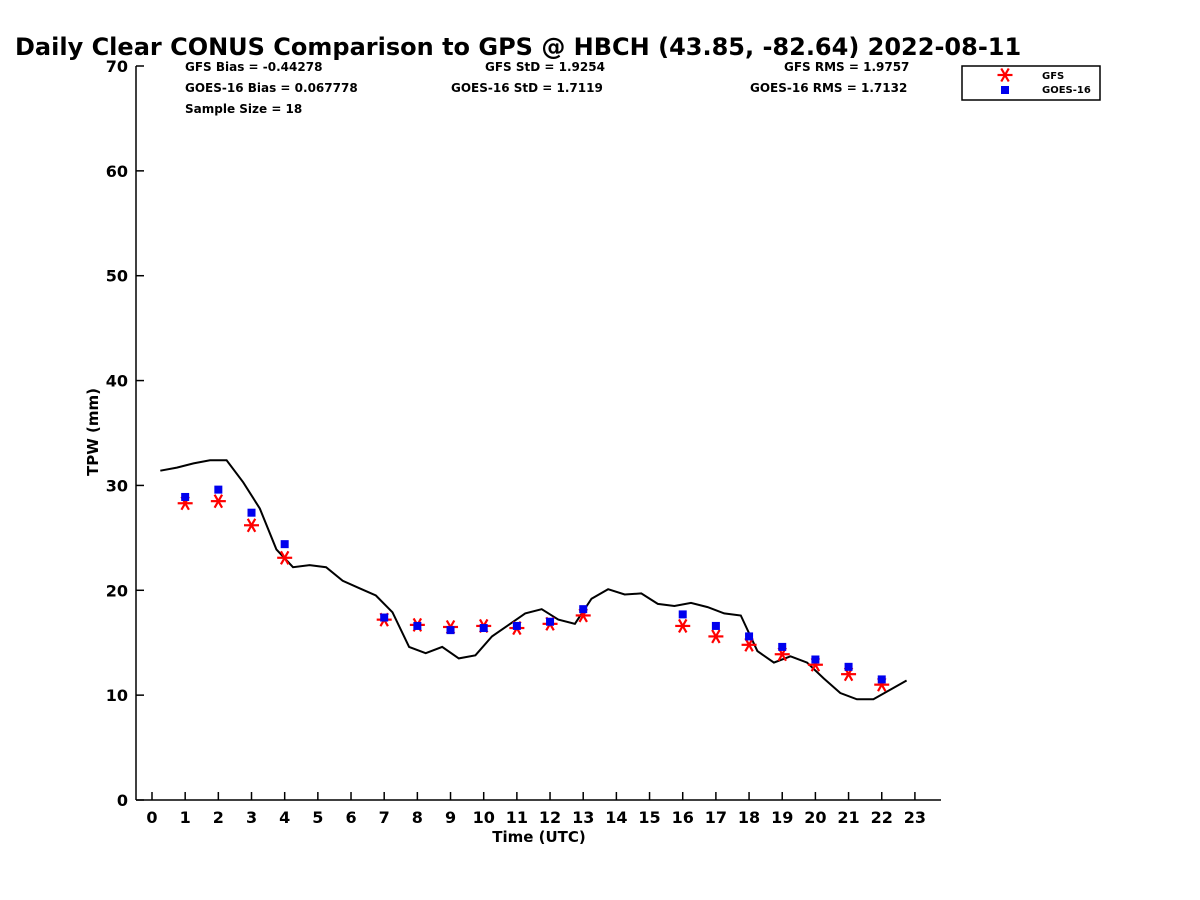  What do you see at coordinates (350, 817) in the screenshot?
I see `x-tick-label: 6` at bounding box center [350, 817].